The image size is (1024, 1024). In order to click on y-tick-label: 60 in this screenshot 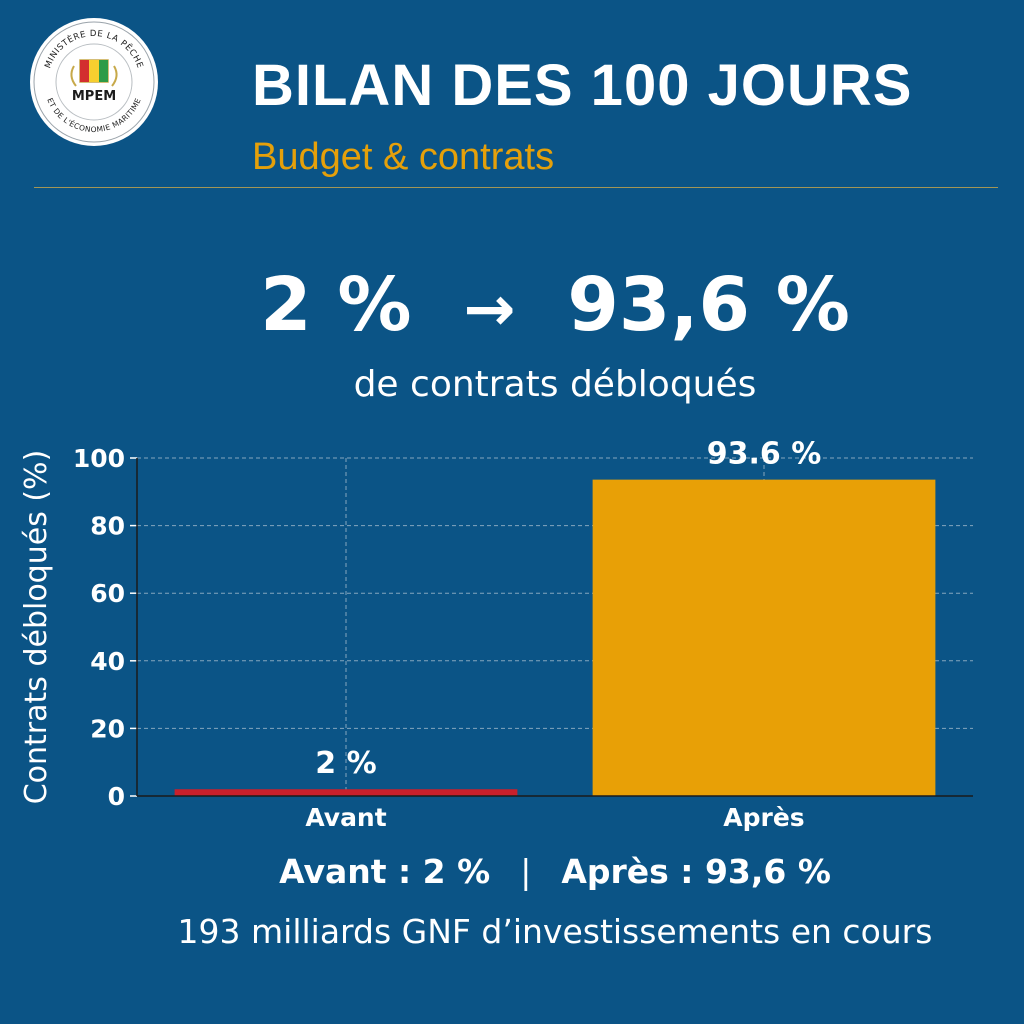, I will do `click(107, 593)`.